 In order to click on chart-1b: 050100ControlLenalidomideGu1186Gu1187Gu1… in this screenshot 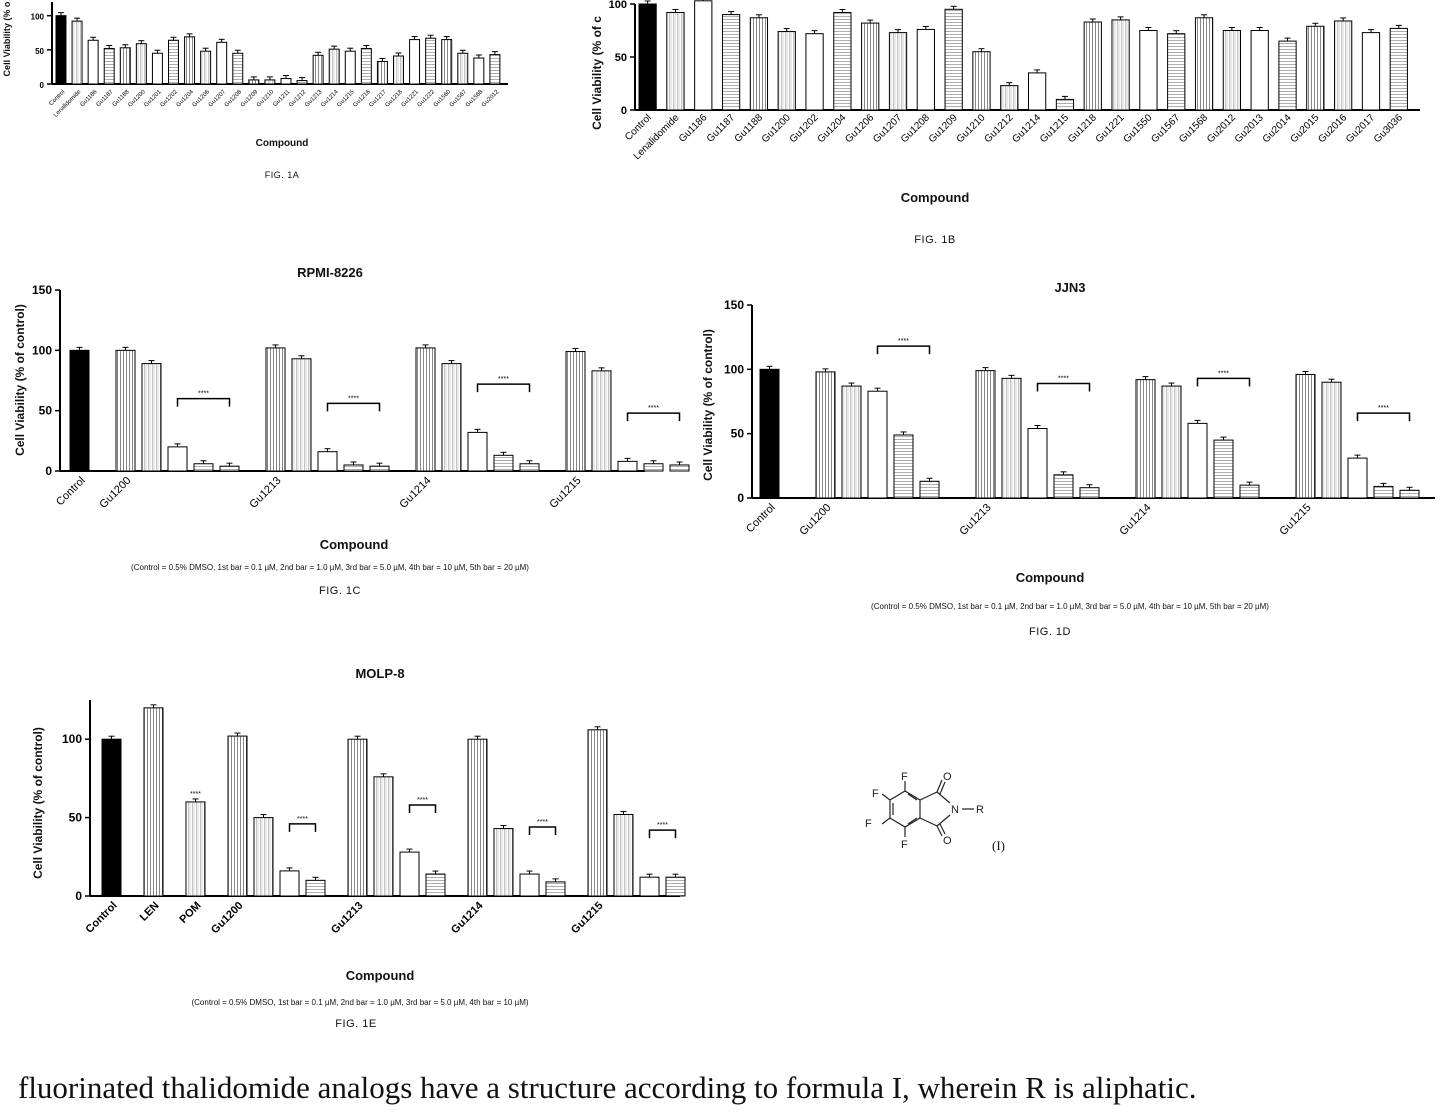, I will do `click(1014, 81)`.